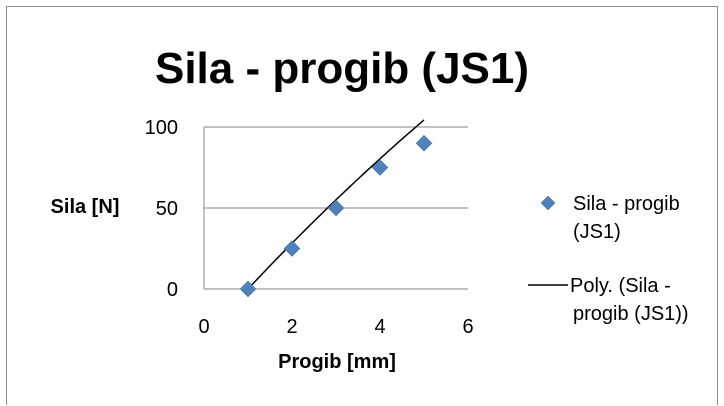 Image resolution: width=724 pixels, height=406 pixels. Describe the element at coordinates (620, 286) in the screenshot. I see `legend-trend-line-1: Poly. (Sila -` at that location.